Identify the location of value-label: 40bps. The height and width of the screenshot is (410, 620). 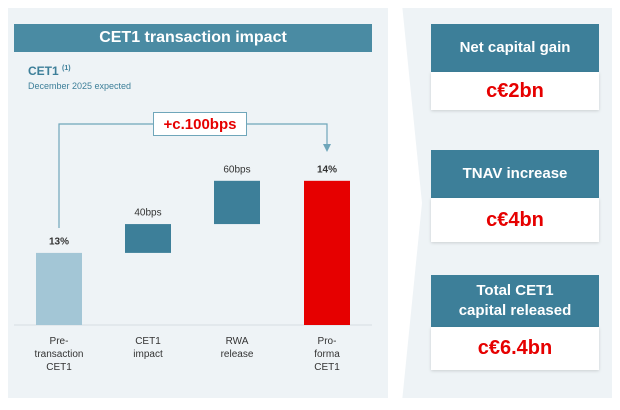
(147, 213).